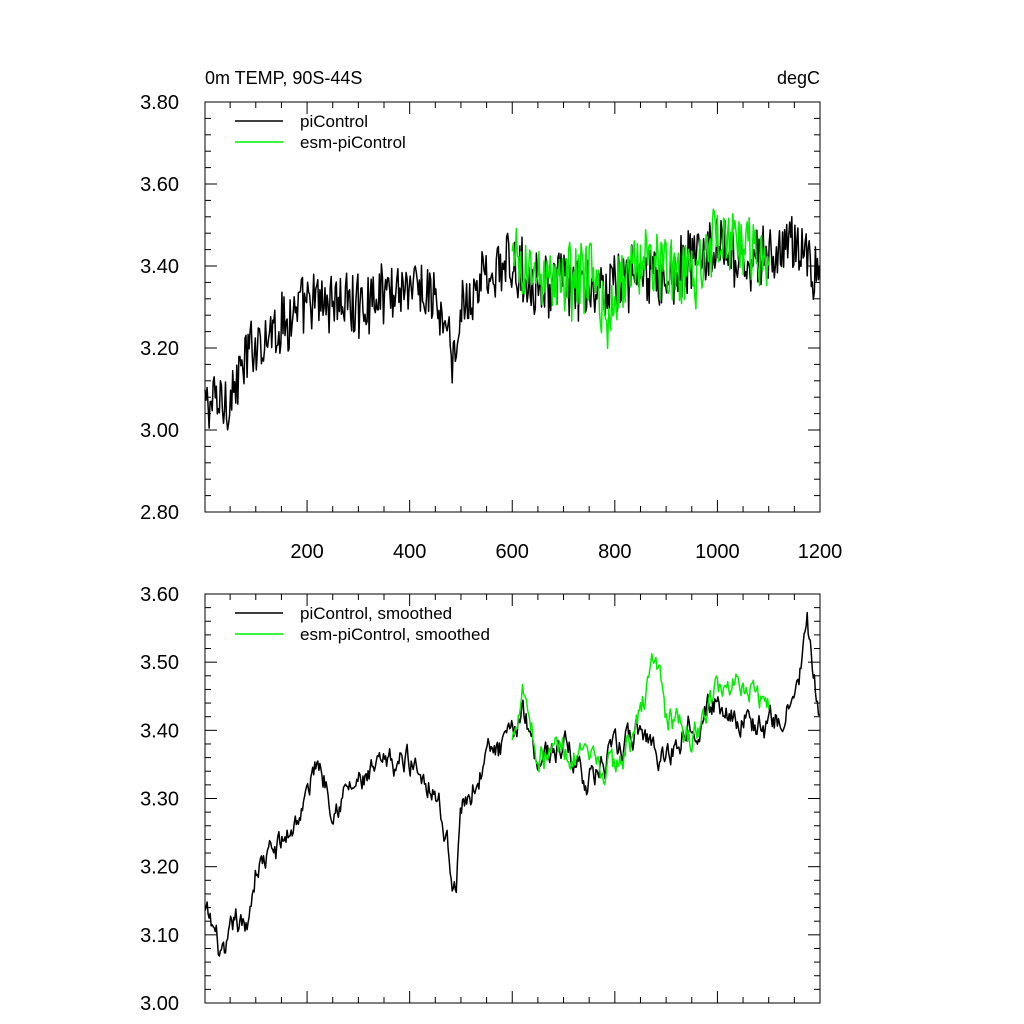 This screenshot has width=1024, height=1024. What do you see at coordinates (395, 634) in the screenshot?
I see `legend-label: esm-piControl, smoothed` at bounding box center [395, 634].